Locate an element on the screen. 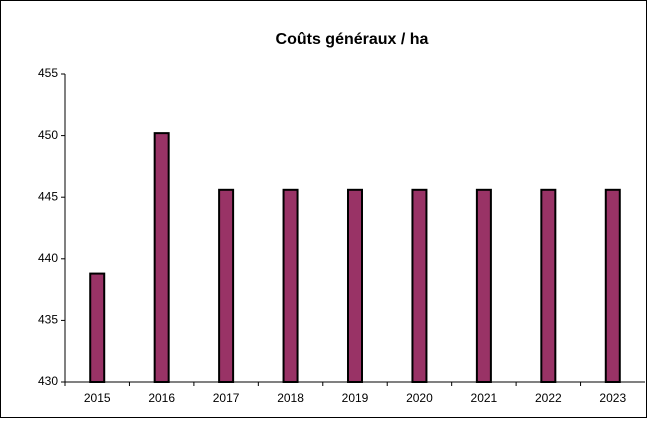  x-tick-label: 2015 is located at coordinates (97, 398).